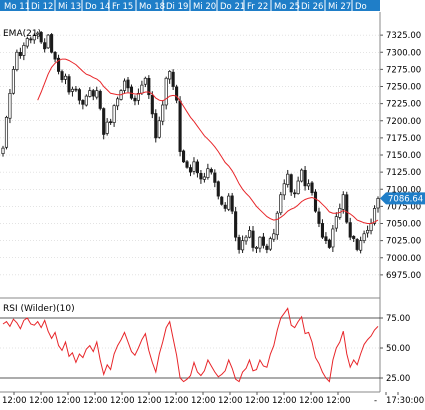 Image resolution: width=425 pixels, height=410 pixels. Describe the element at coordinates (403, 242) in the screenshot. I see `price-tick-label: 7025.00` at that location.